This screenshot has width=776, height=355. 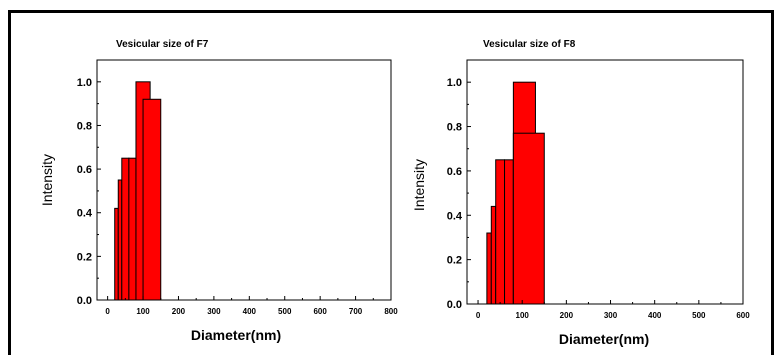 What do you see at coordinates (214, 311) in the screenshot?
I see `chart-f7-xtick-label-3: 300` at bounding box center [214, 311].